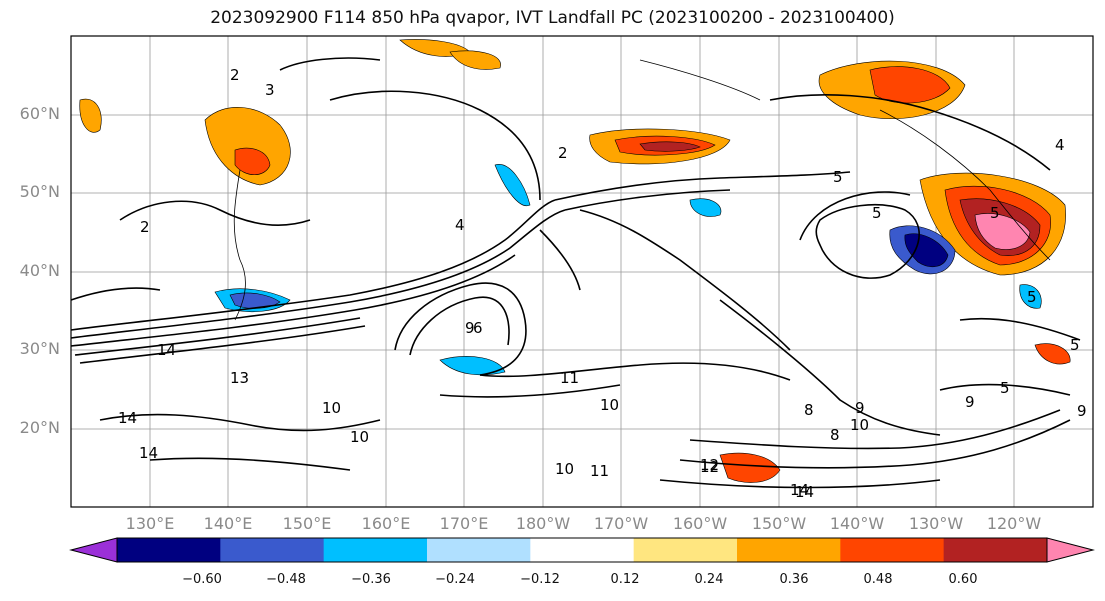 The image size is (1105, 601). Describe the element at coordinates (371, 579) in the screenshot. I see `colorbar-tick: −0.36` at that location.